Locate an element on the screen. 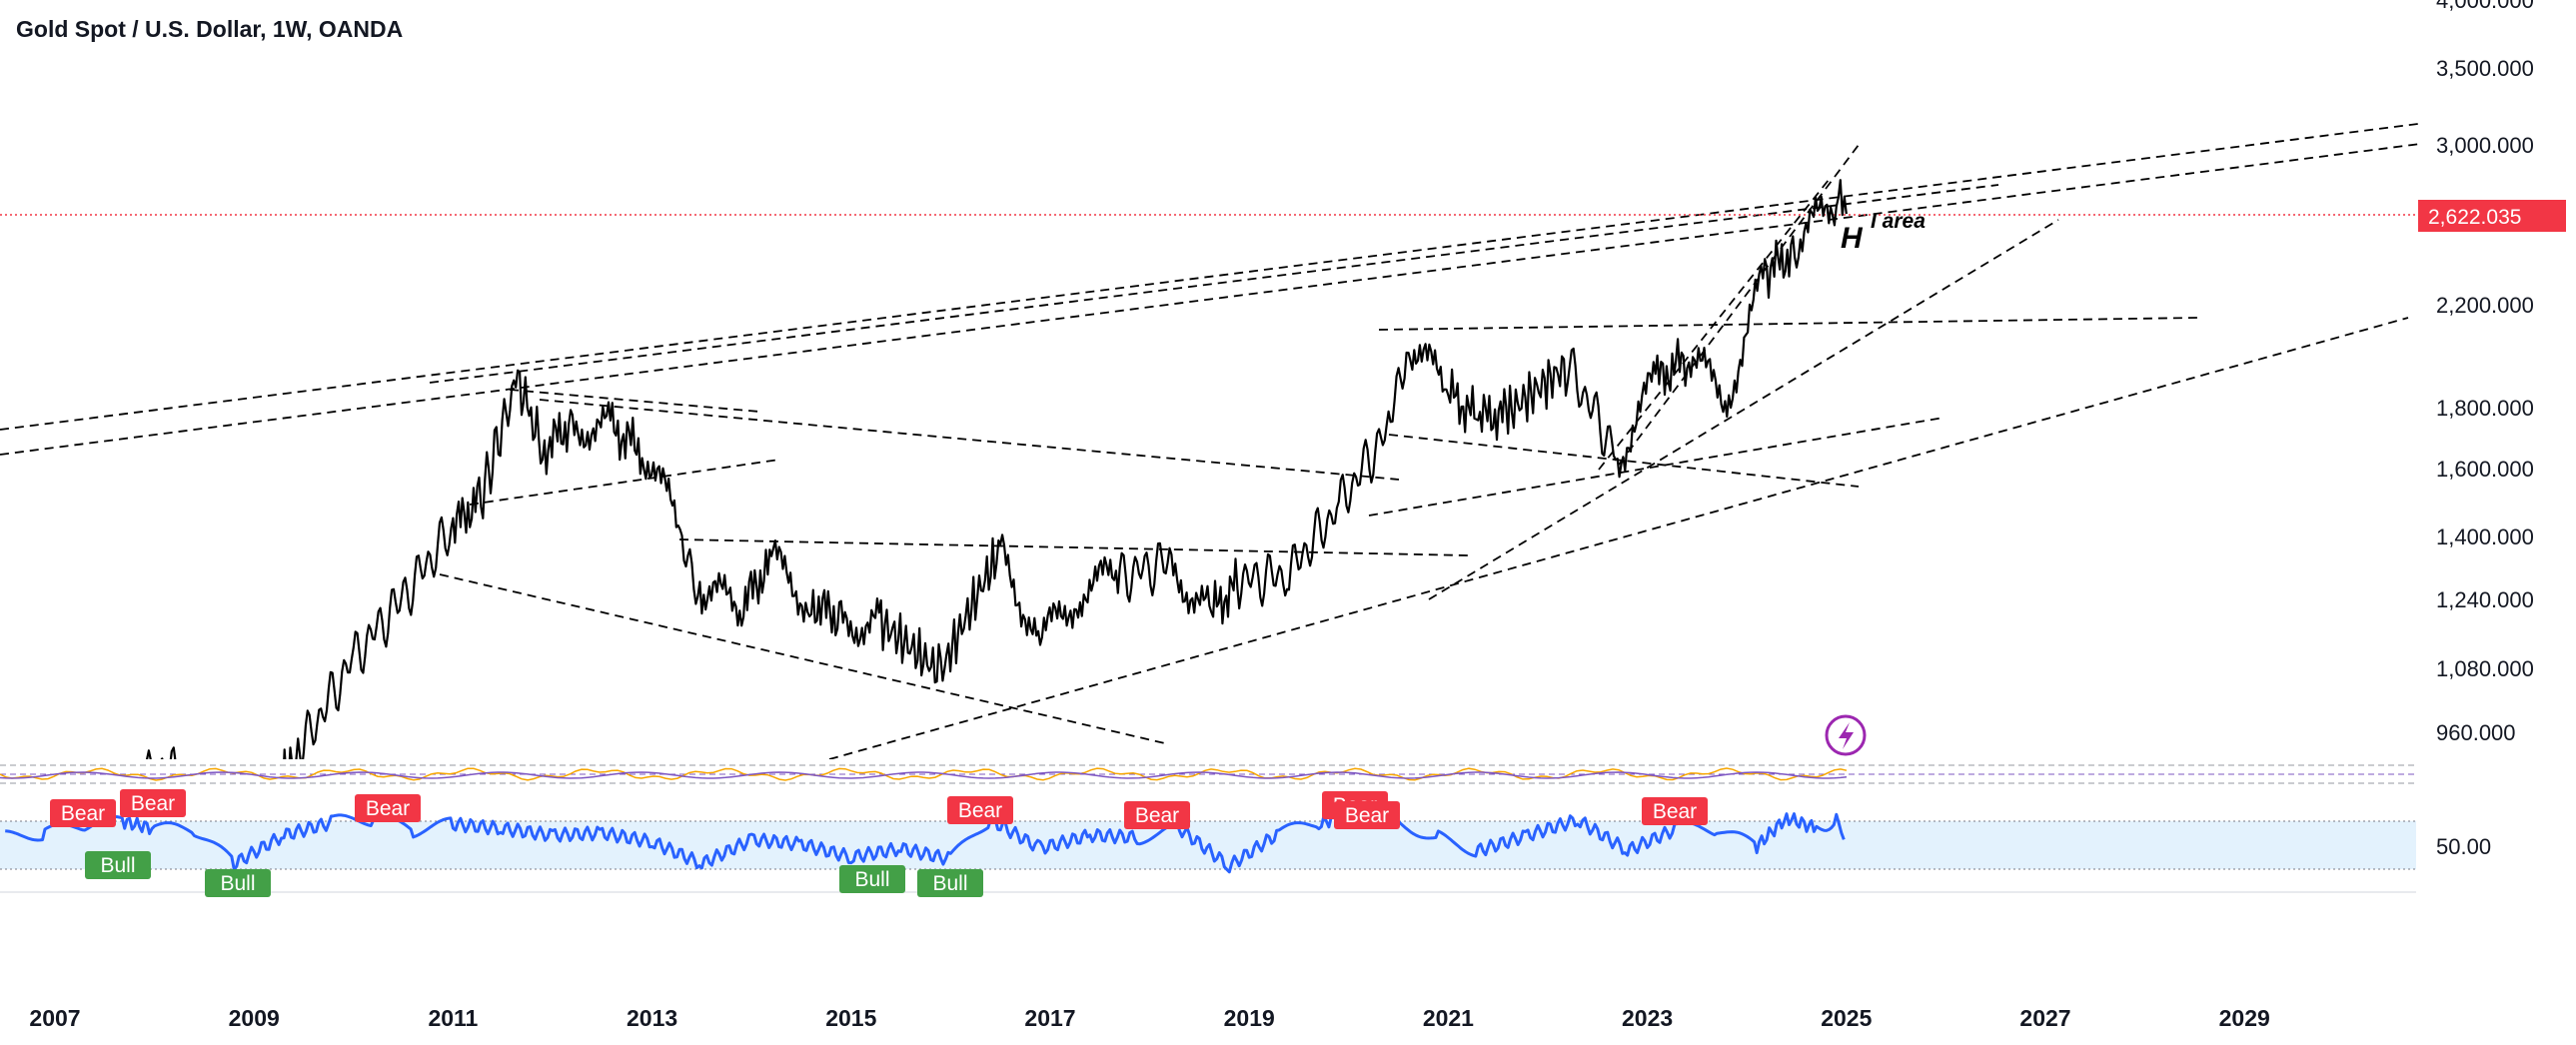 This screenshot has height=1045, width=2576. time-tick-label: 2011 is located at coordinates (453, 1018).